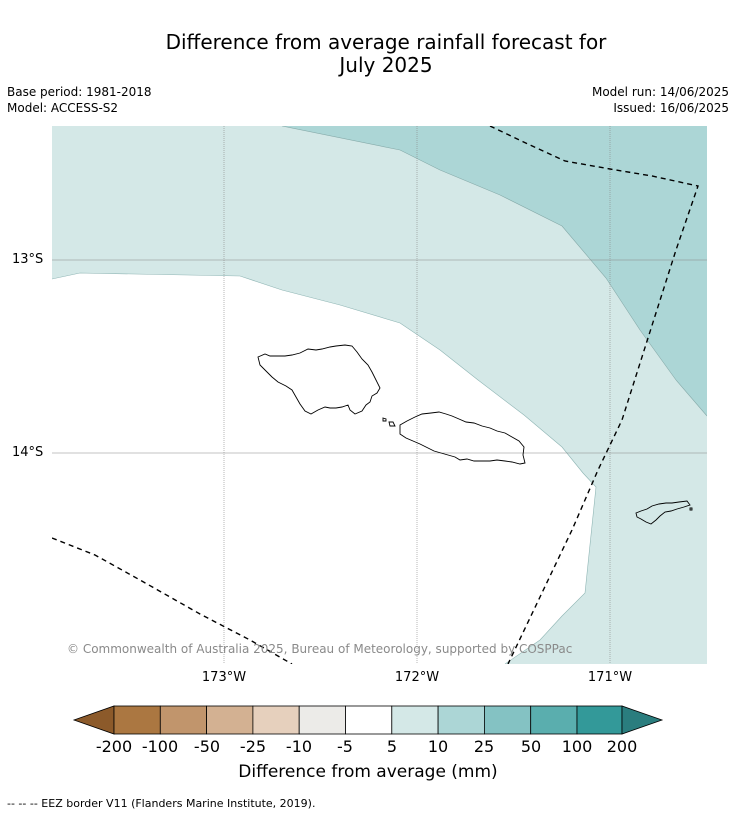 The height and width of the screenshot is (816, 736). Describe the element at coordinates (484, 746) in the screenshot. I see `colorbar-tick: 25` at that location.